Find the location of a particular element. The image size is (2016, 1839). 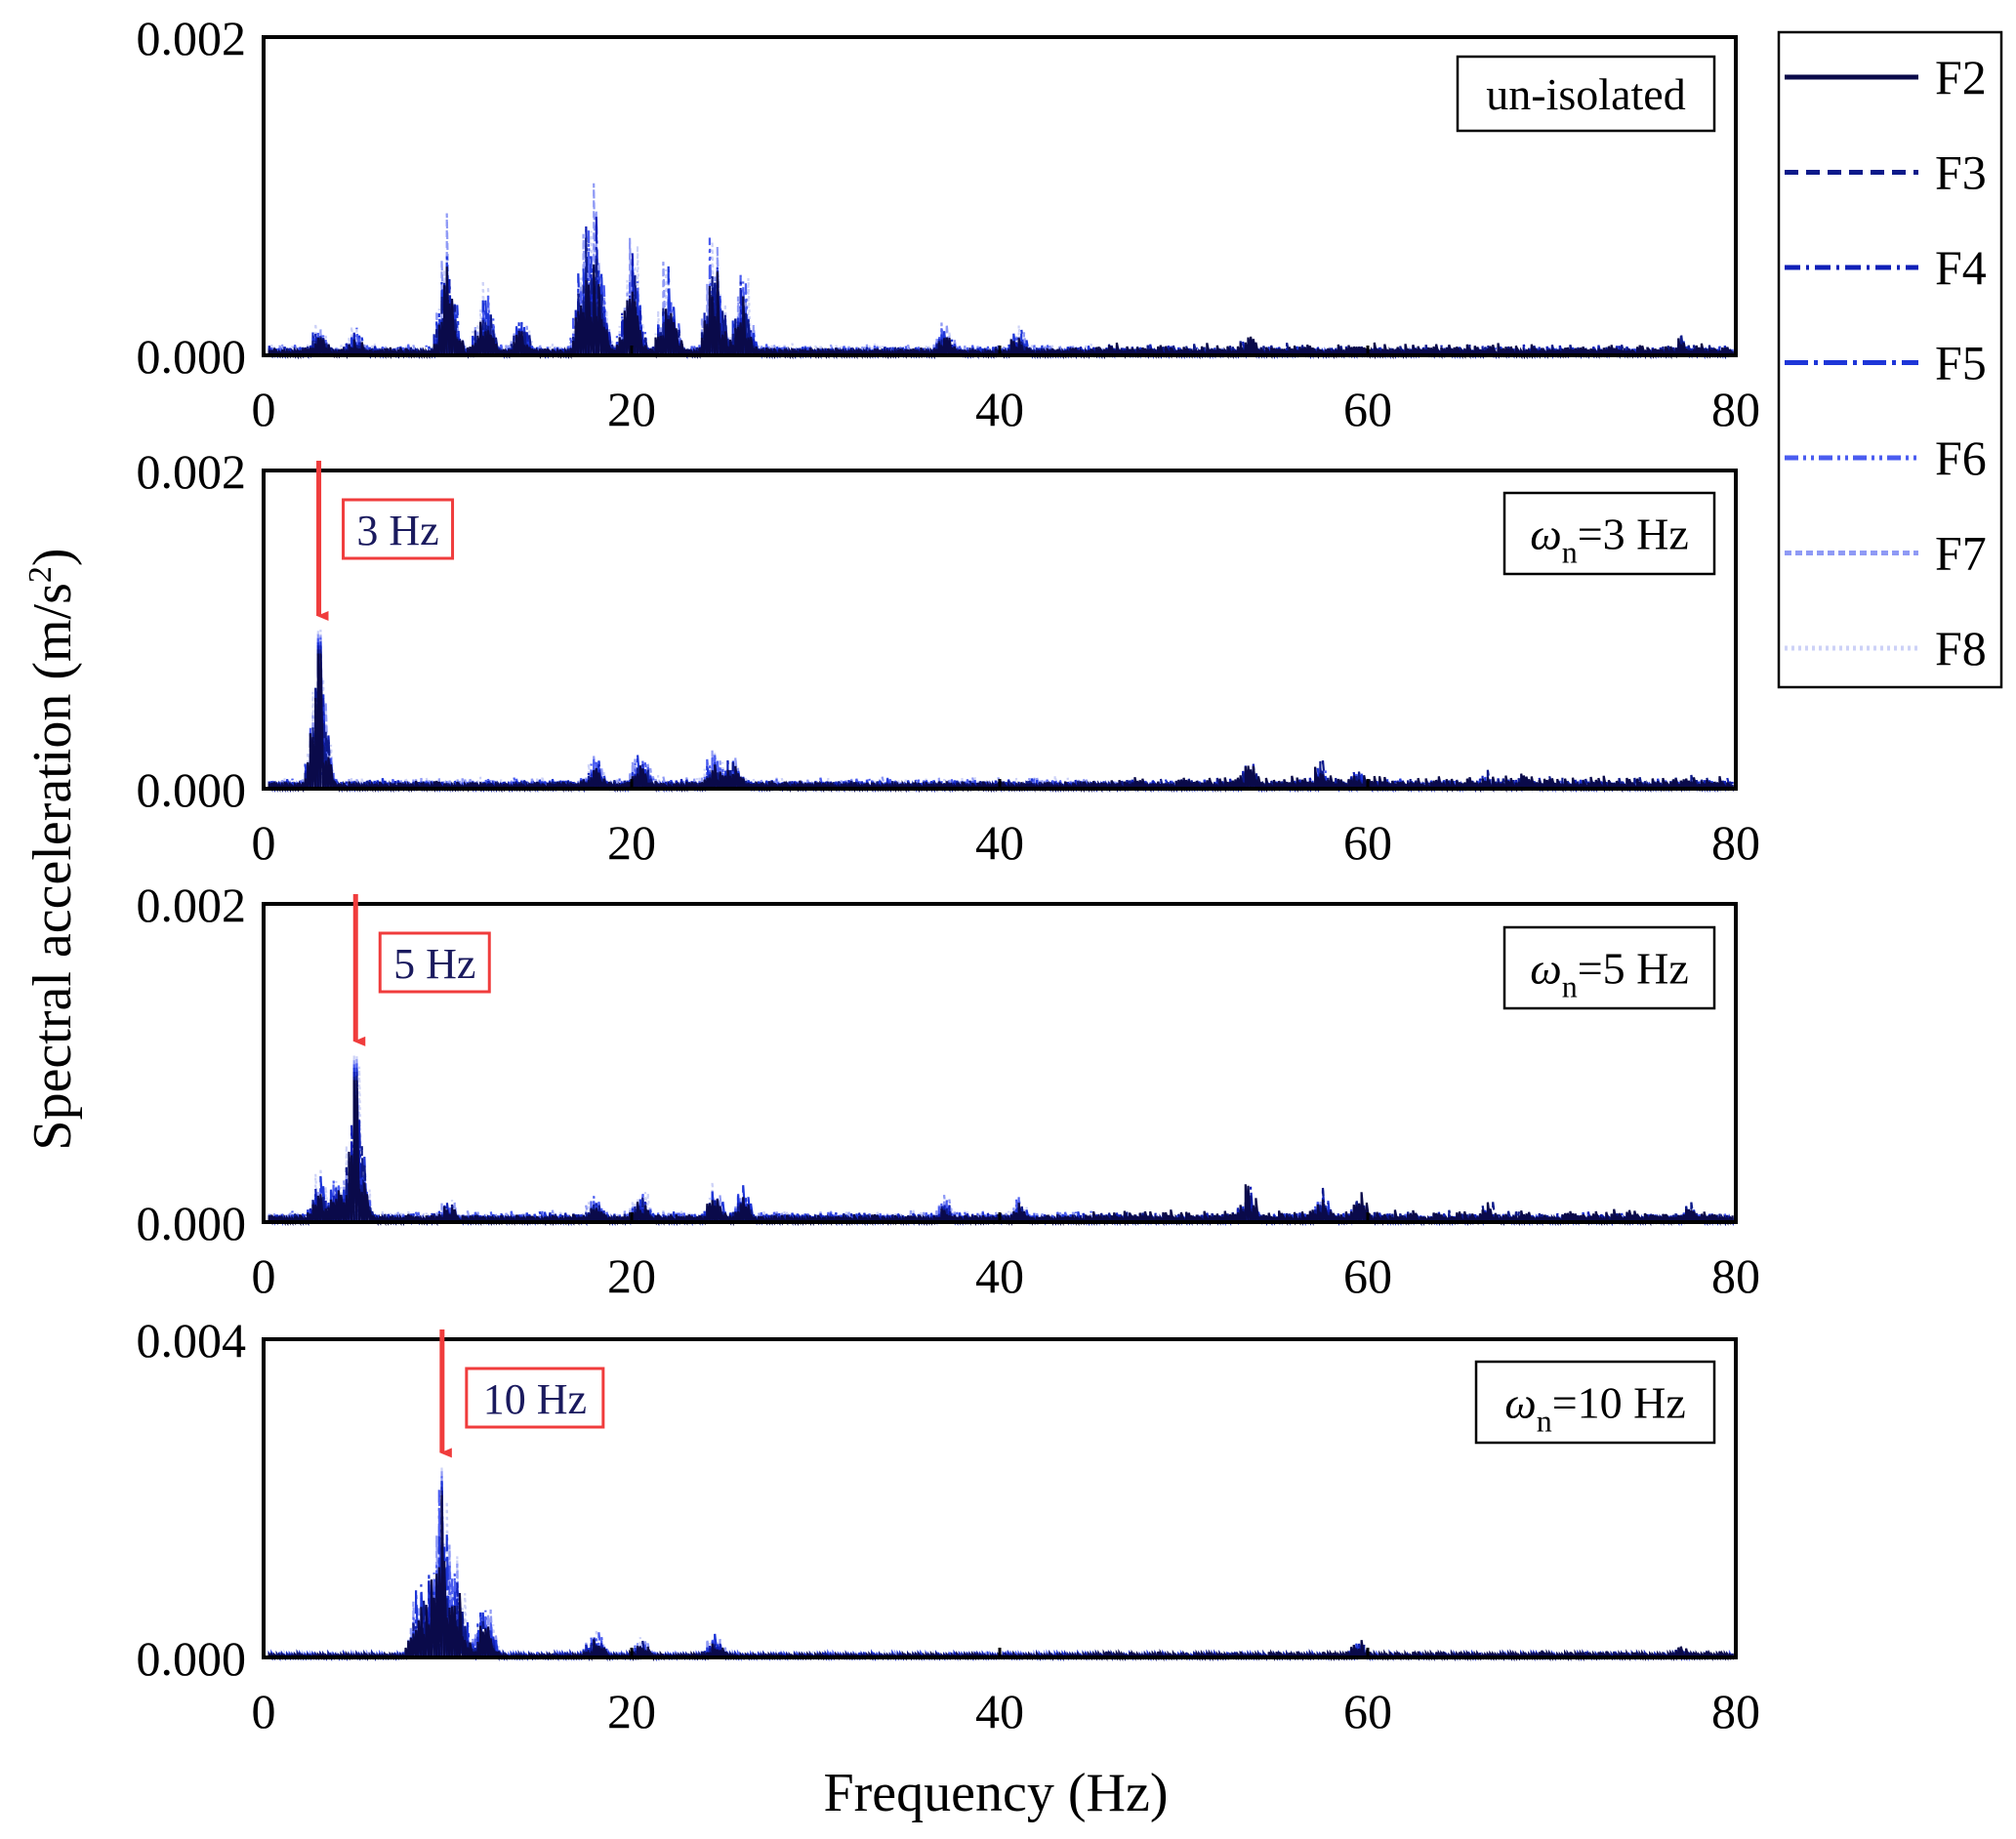

panel-2-series-f3 is located at coordinates (1000, 721).